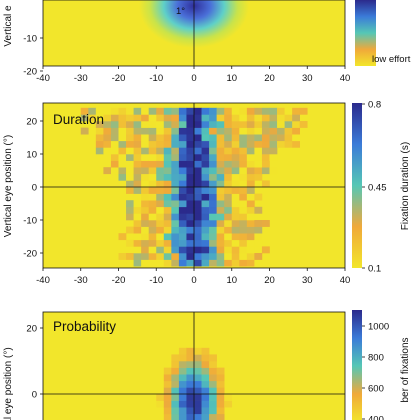  Describe the element at coordinates (30, 221) in the screenshot. I see `duration-y-tick-label: -10` at that location.